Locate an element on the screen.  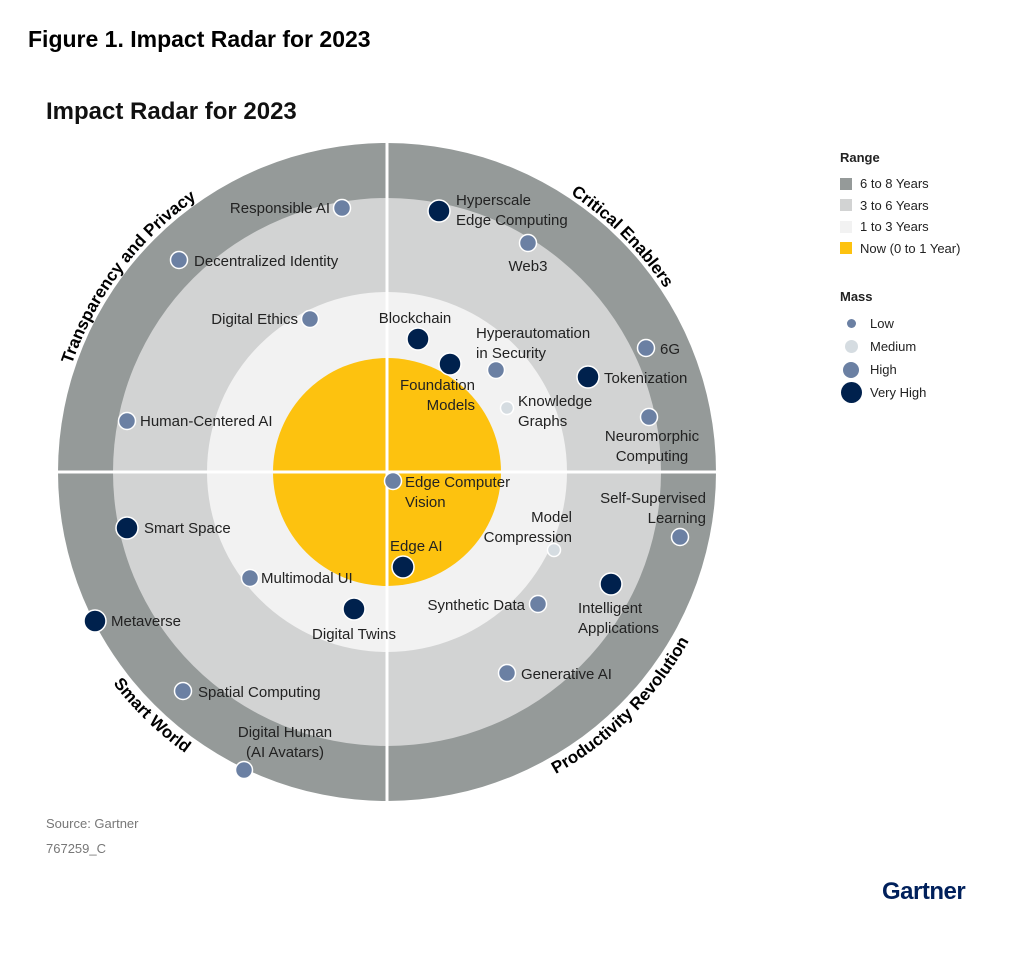
item-label: Model is located at coordinates (551, 517).